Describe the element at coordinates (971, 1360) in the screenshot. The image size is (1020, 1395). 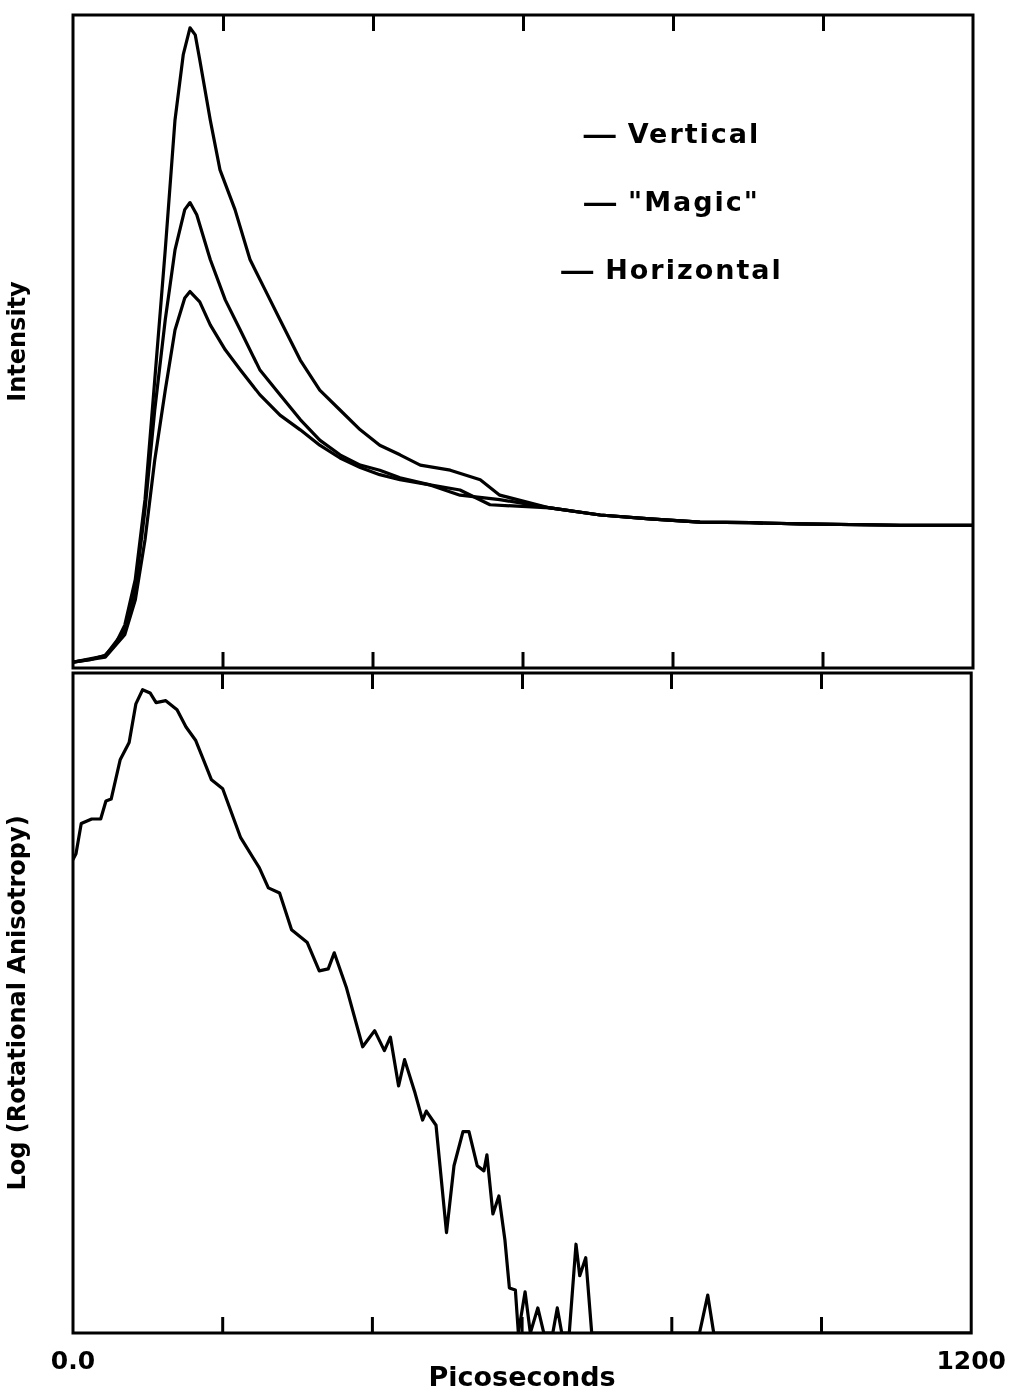
I see `x-tick-label: 1200` at that location.